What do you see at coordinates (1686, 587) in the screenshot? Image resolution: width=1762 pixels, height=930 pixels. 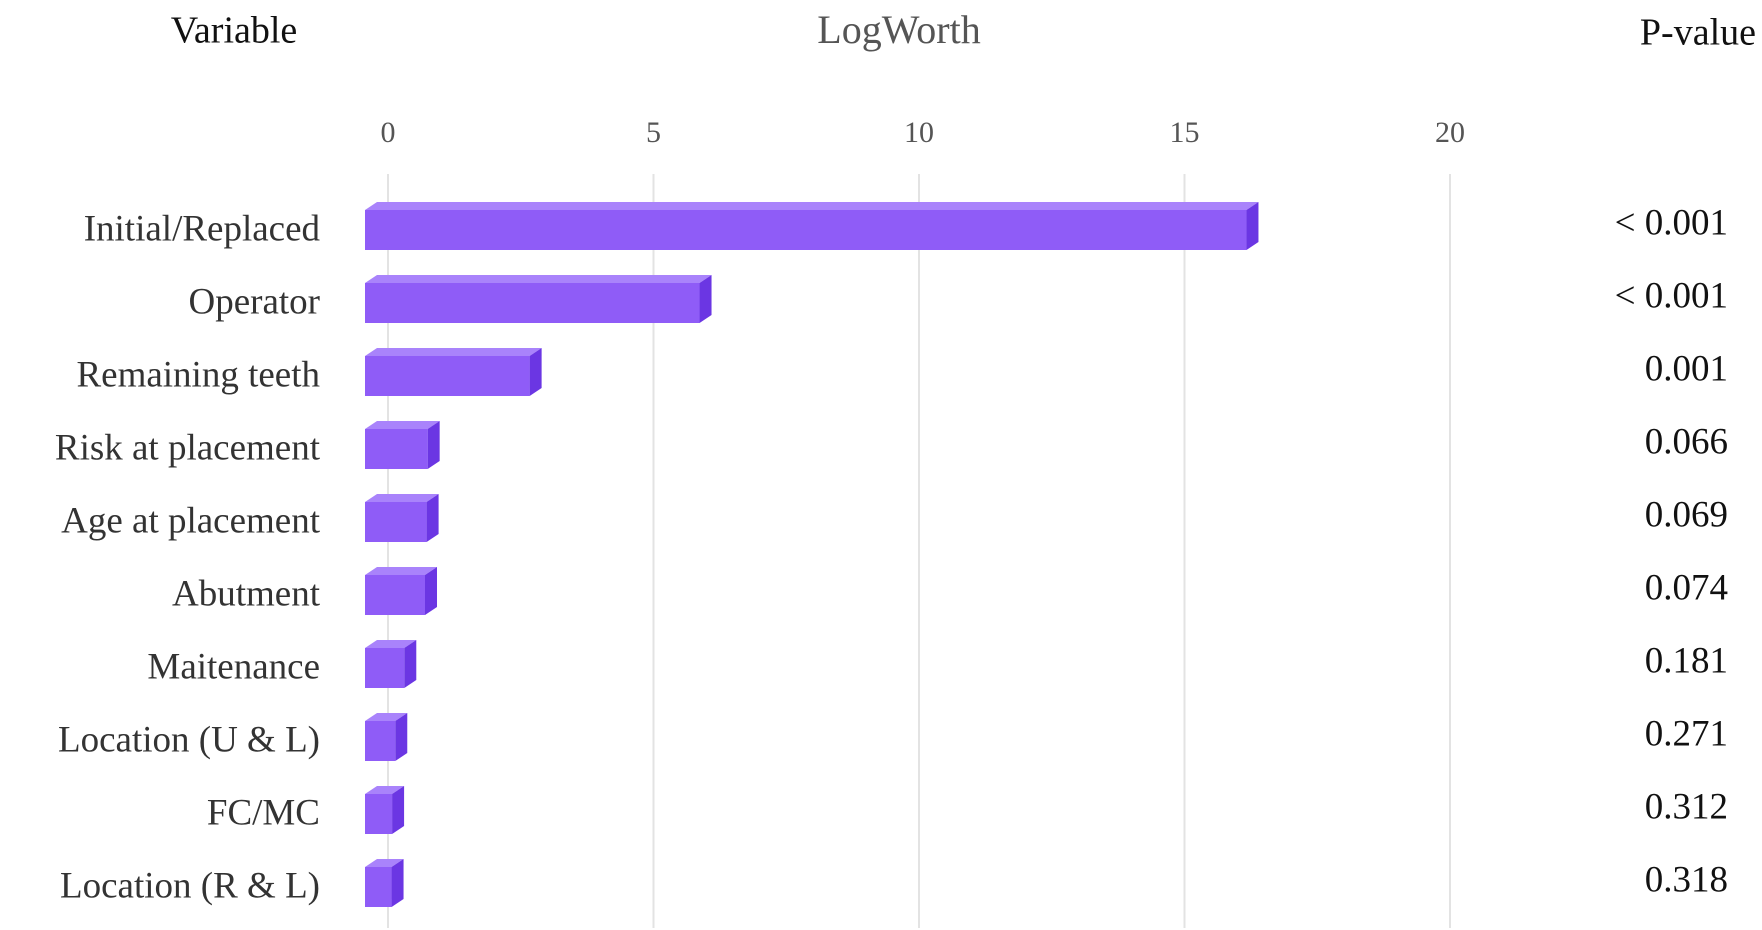 I see `p-value: 0.074` at bounding box center [1686, 587].